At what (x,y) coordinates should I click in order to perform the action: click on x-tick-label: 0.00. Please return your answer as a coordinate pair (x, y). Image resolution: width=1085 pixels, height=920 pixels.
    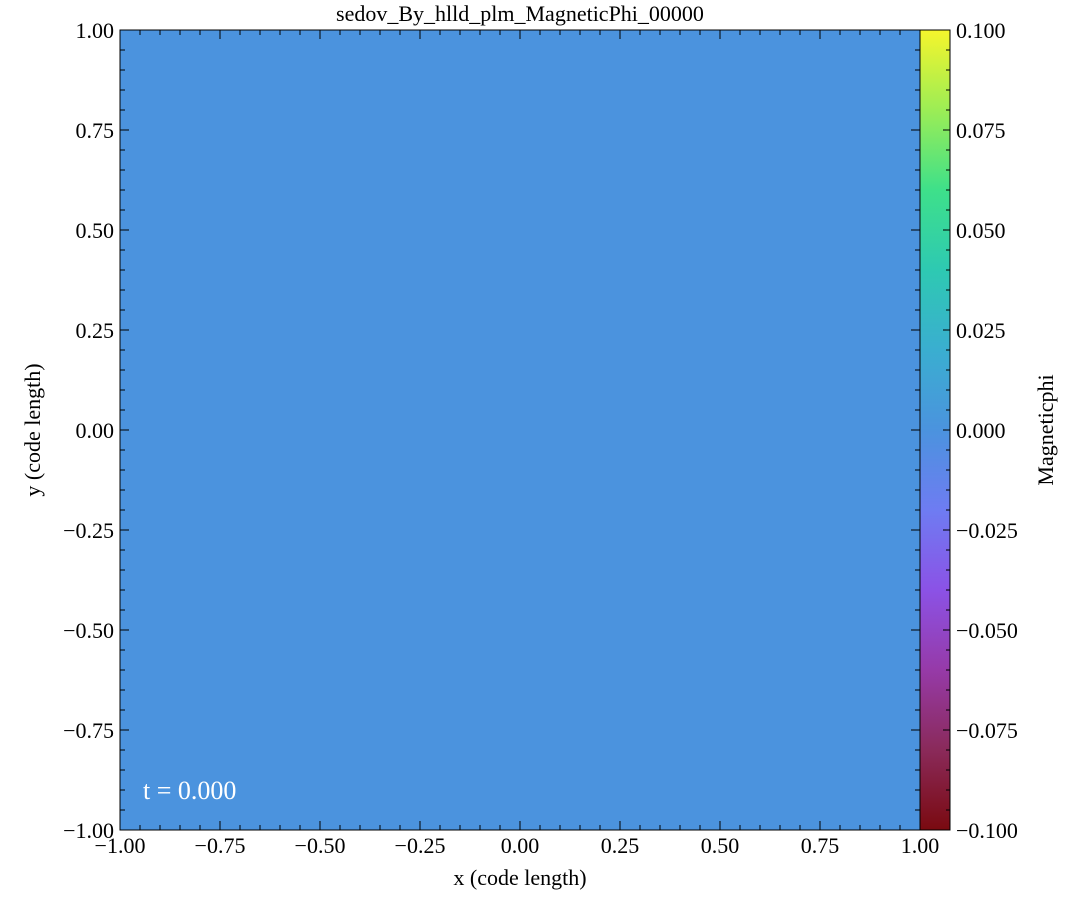
    Looking at the image, I should click on (520, 845).